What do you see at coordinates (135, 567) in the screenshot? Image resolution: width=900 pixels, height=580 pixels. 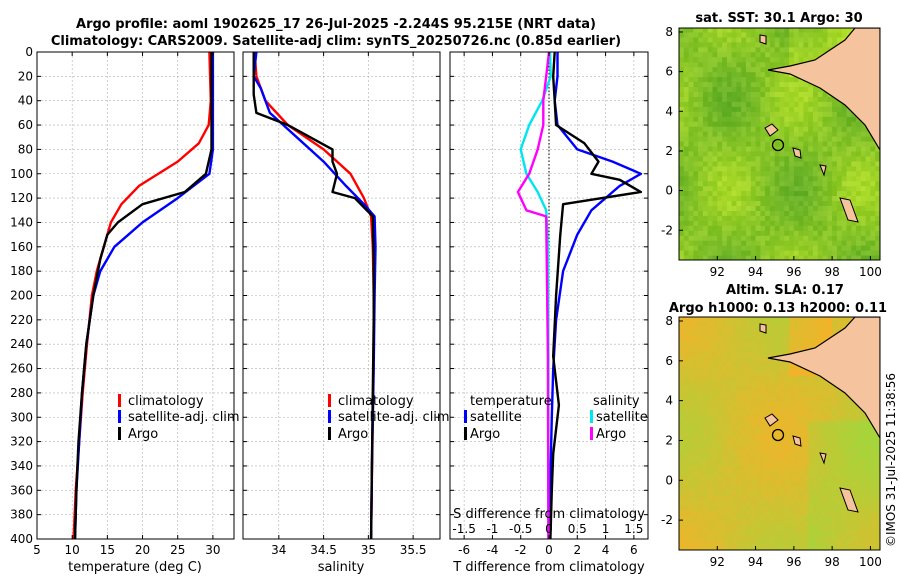 I see `temperature-xlabel: temperature (deg C)` at bounding box center [135, 567].